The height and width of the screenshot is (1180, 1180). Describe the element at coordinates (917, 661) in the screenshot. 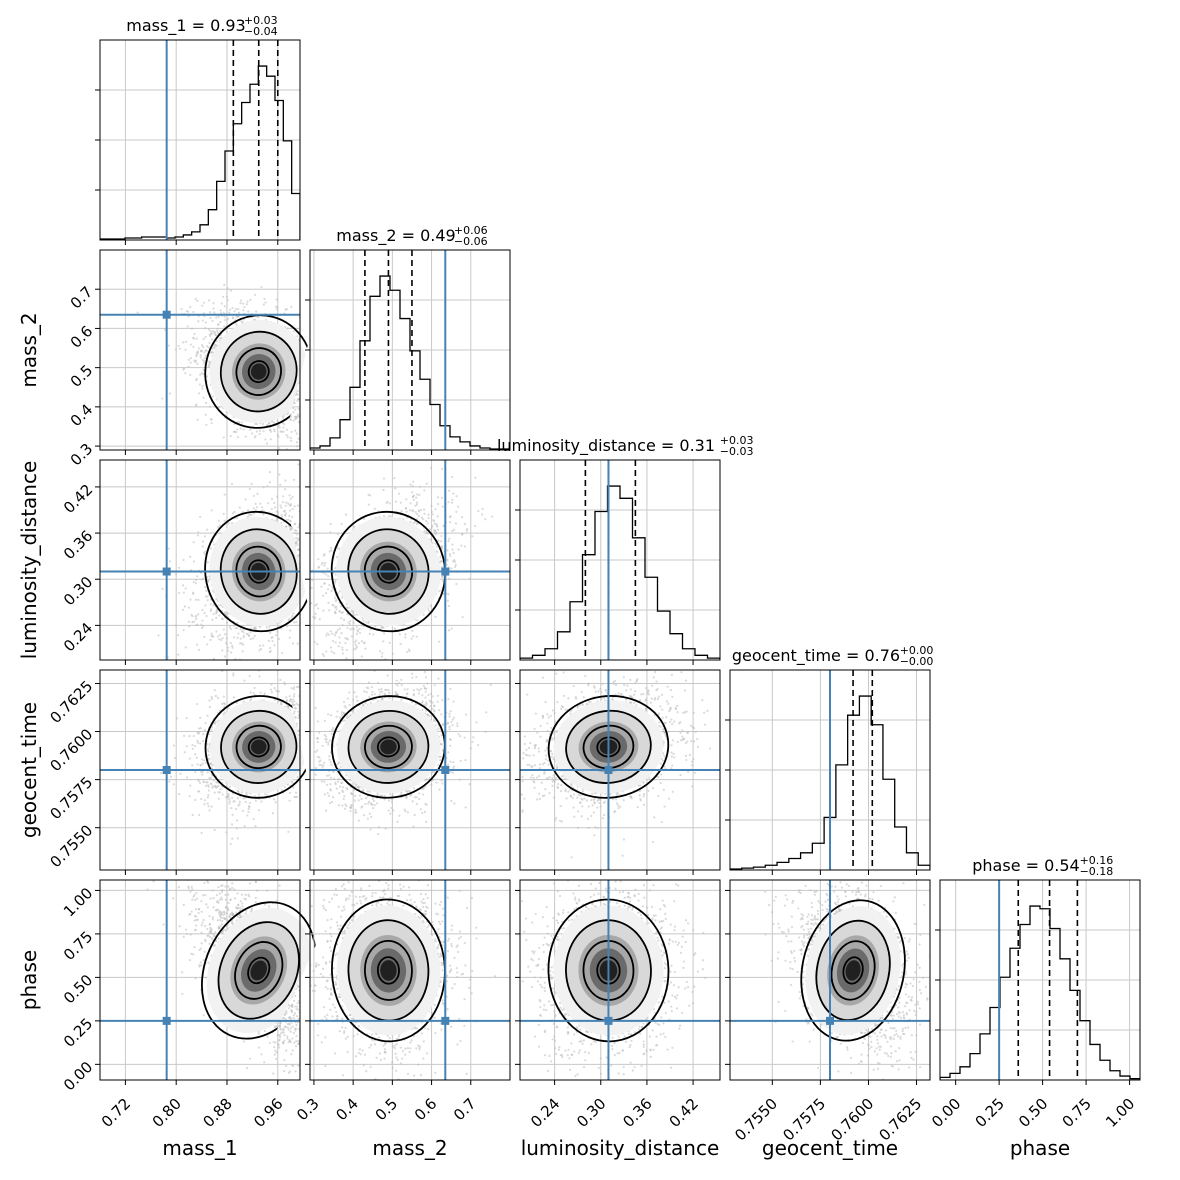

I see `title-minus: −0.00` at that location.